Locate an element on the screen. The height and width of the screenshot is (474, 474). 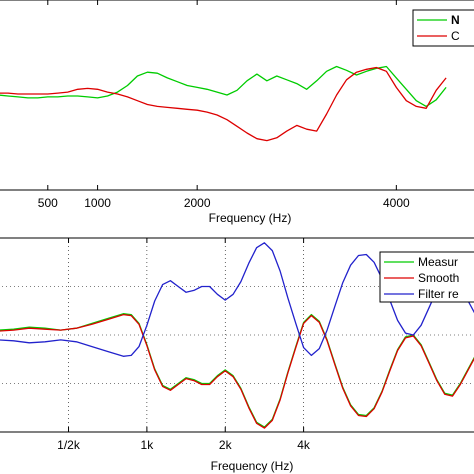
top-x-tick-label: 2000 is located at coordinates (197, 203).